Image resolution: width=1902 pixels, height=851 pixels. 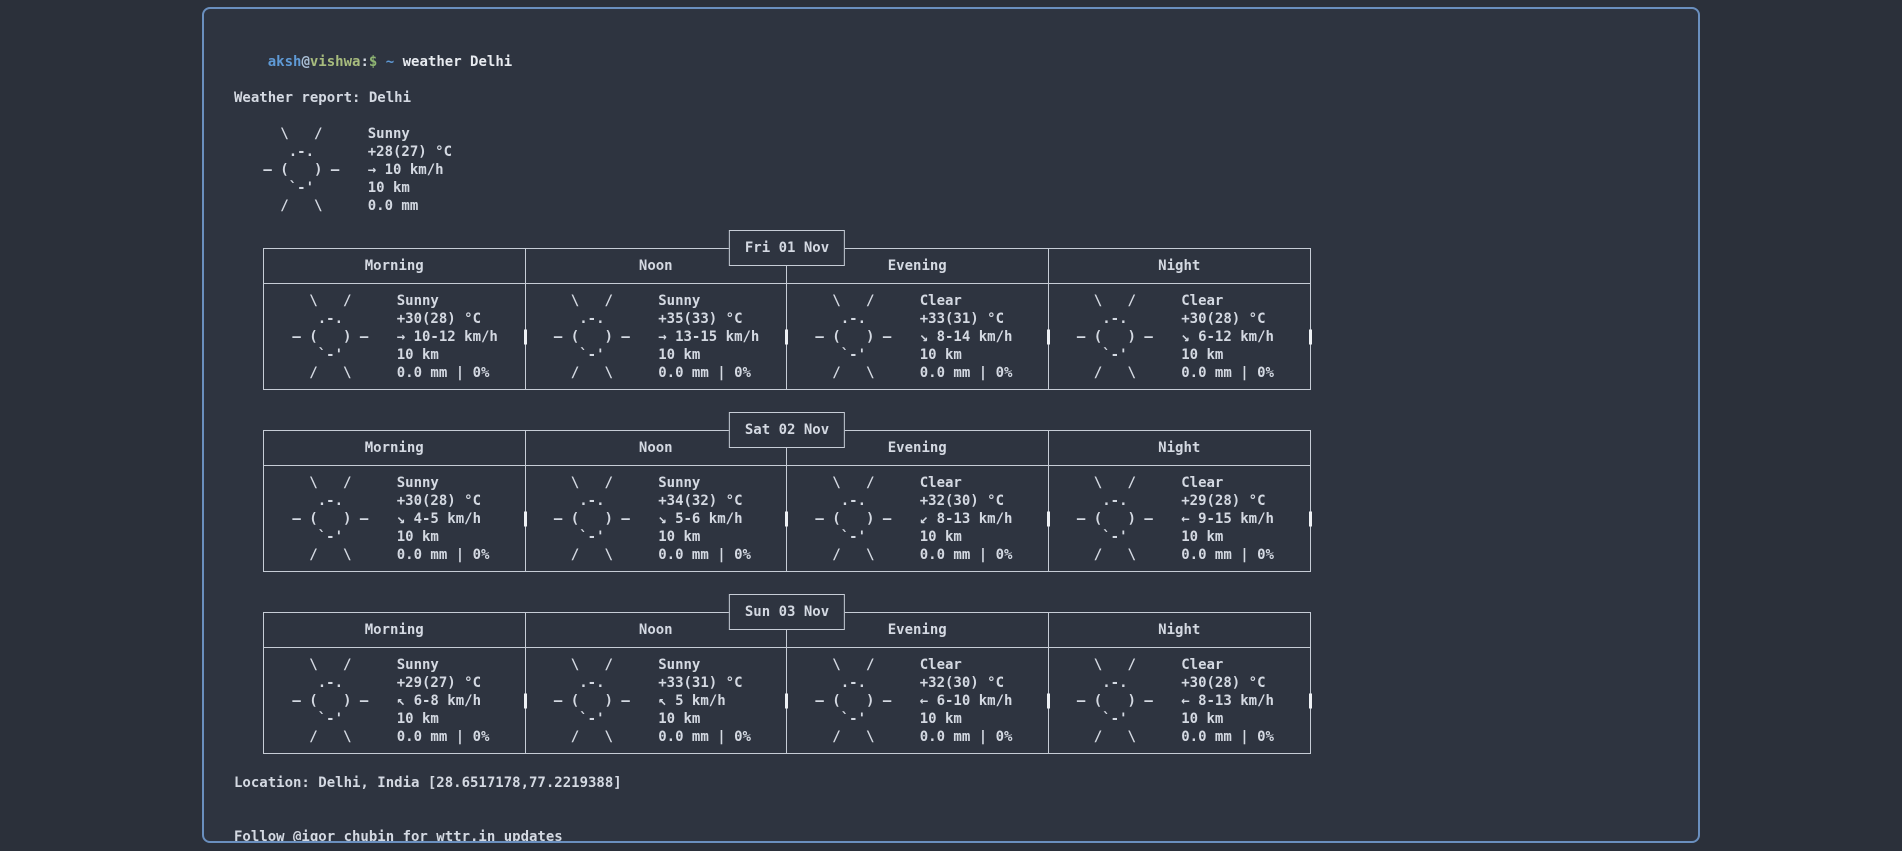 I want to click on follow-line: Follow @igor_chubin for wttr.in updates, so click(x=398, y=836).